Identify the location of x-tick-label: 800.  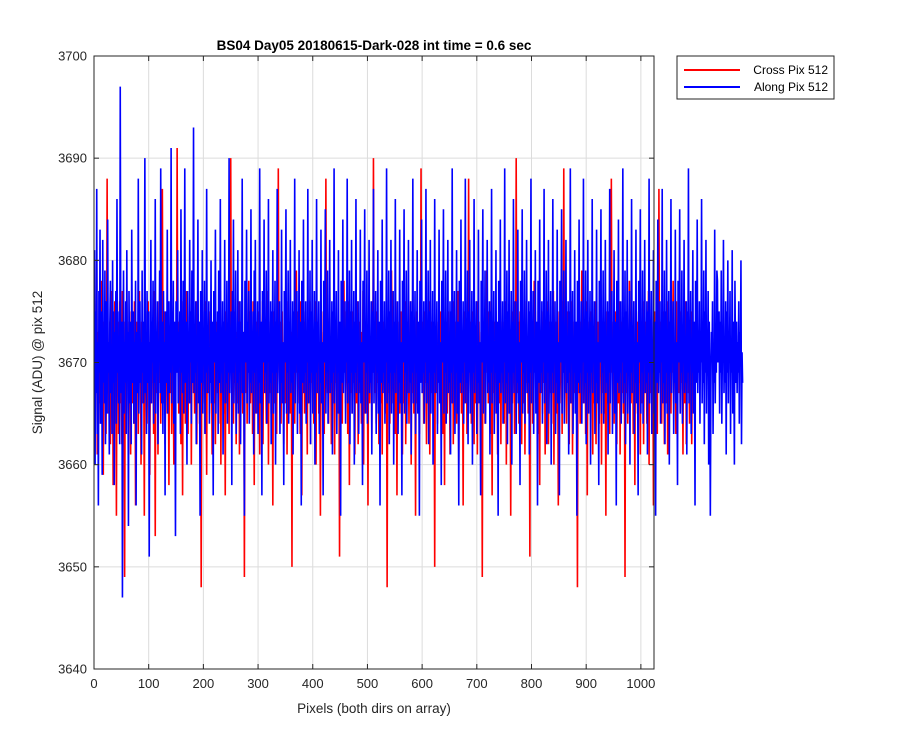
(532, 683).